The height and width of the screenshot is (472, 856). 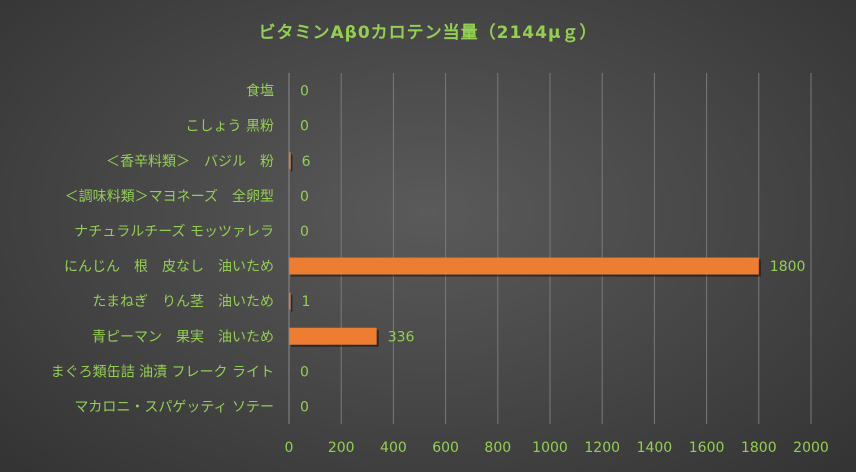 I want to click on x-tick-label: 2000, so click(x=811, y=448).